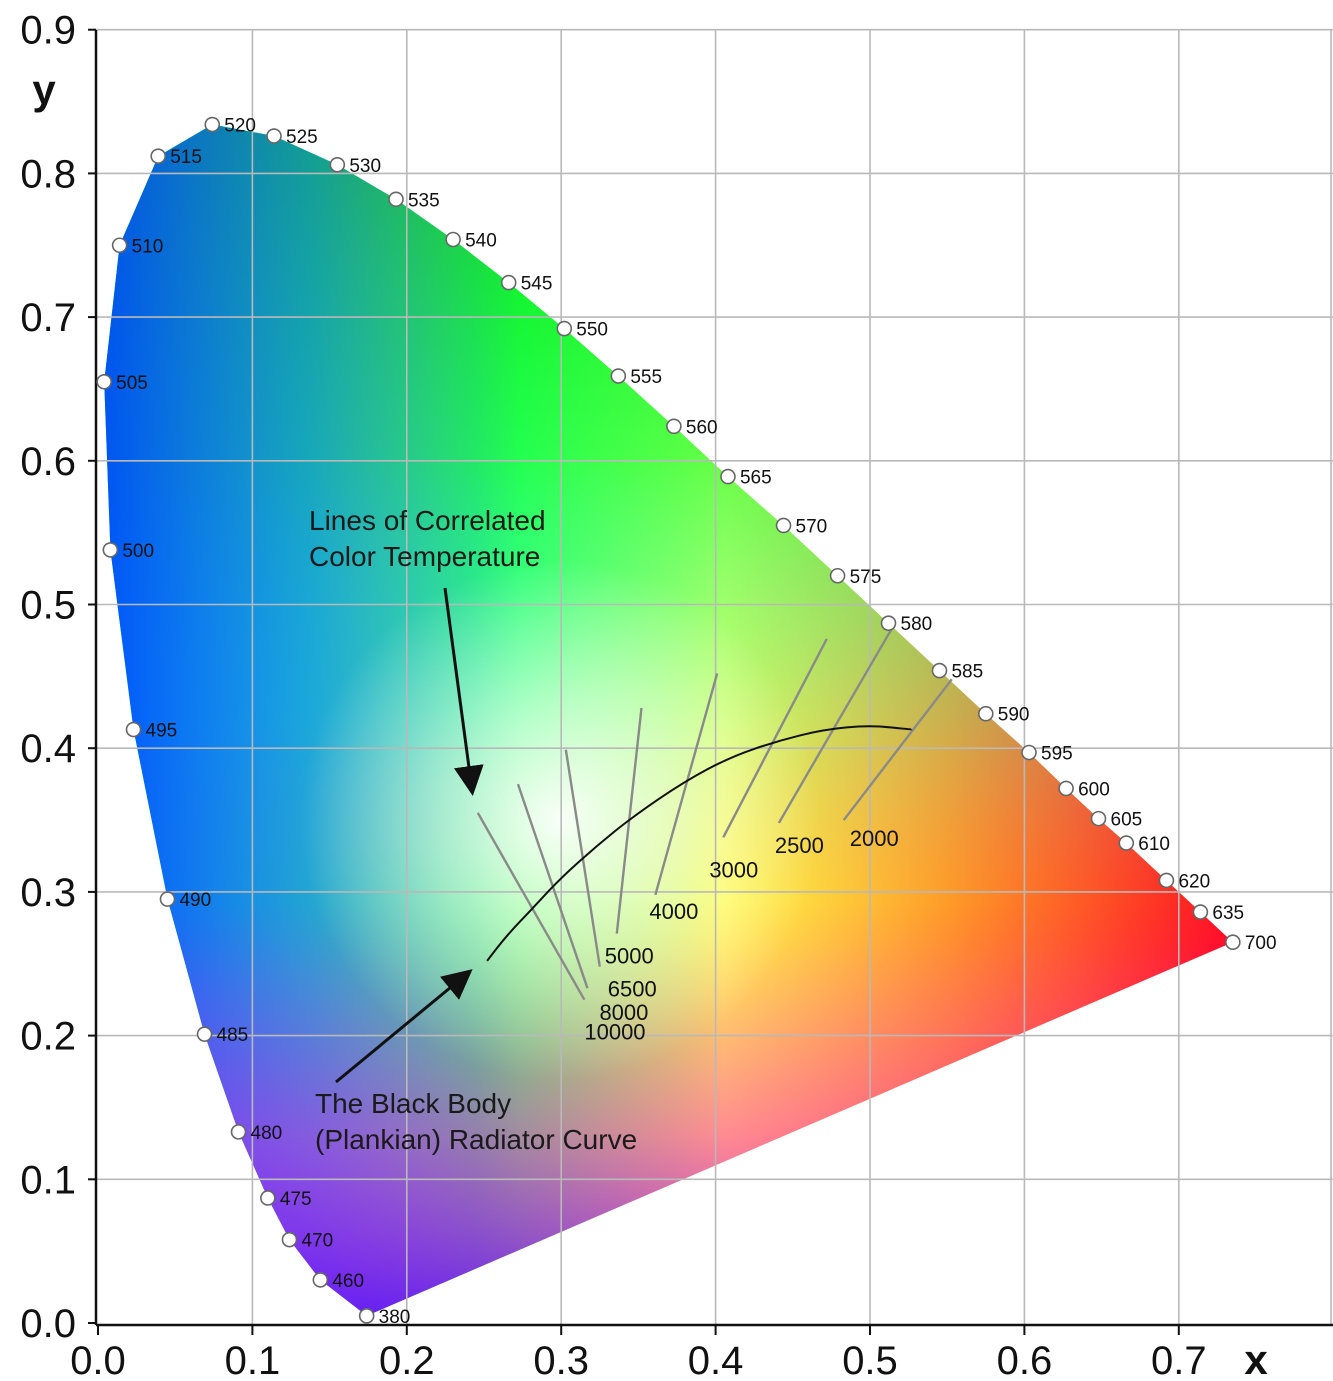  I want to click on wavelength-label: 635, so click(1228, 913).